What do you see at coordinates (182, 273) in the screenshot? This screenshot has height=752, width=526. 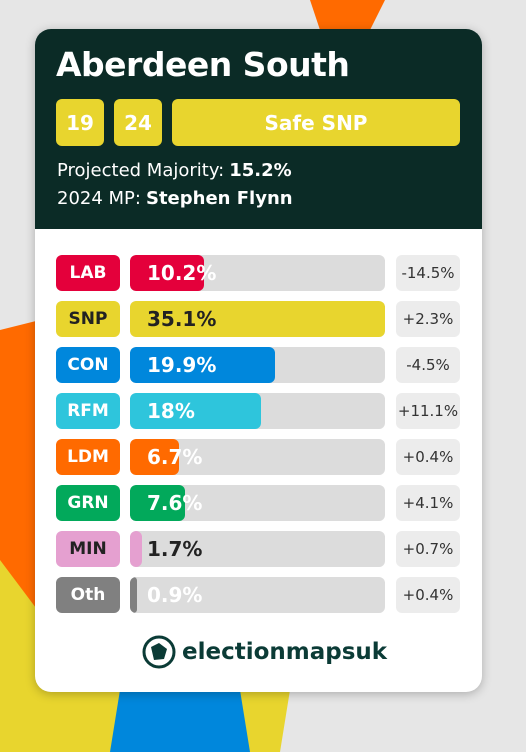 I see `vote-share: 10.2%` at bounding box center [182, 273].